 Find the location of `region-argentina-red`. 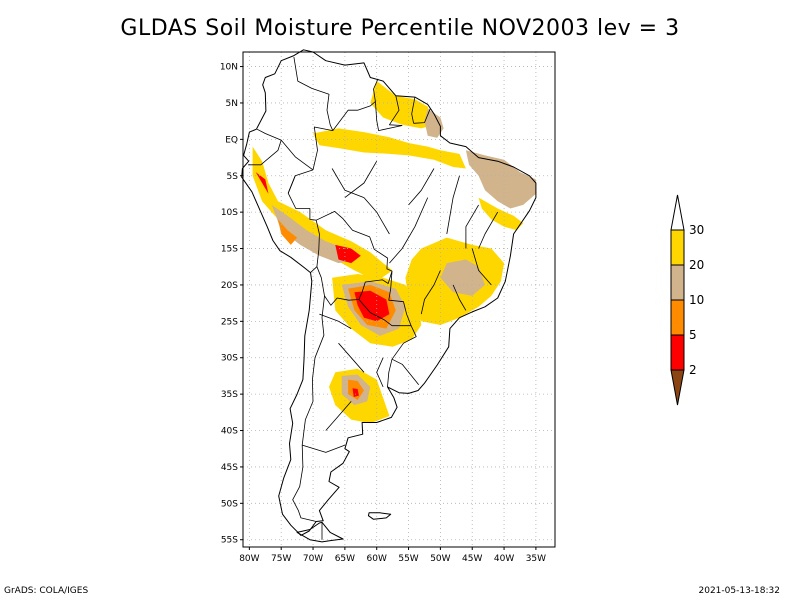

region-argentina-red is located at coordinates (355, 392).